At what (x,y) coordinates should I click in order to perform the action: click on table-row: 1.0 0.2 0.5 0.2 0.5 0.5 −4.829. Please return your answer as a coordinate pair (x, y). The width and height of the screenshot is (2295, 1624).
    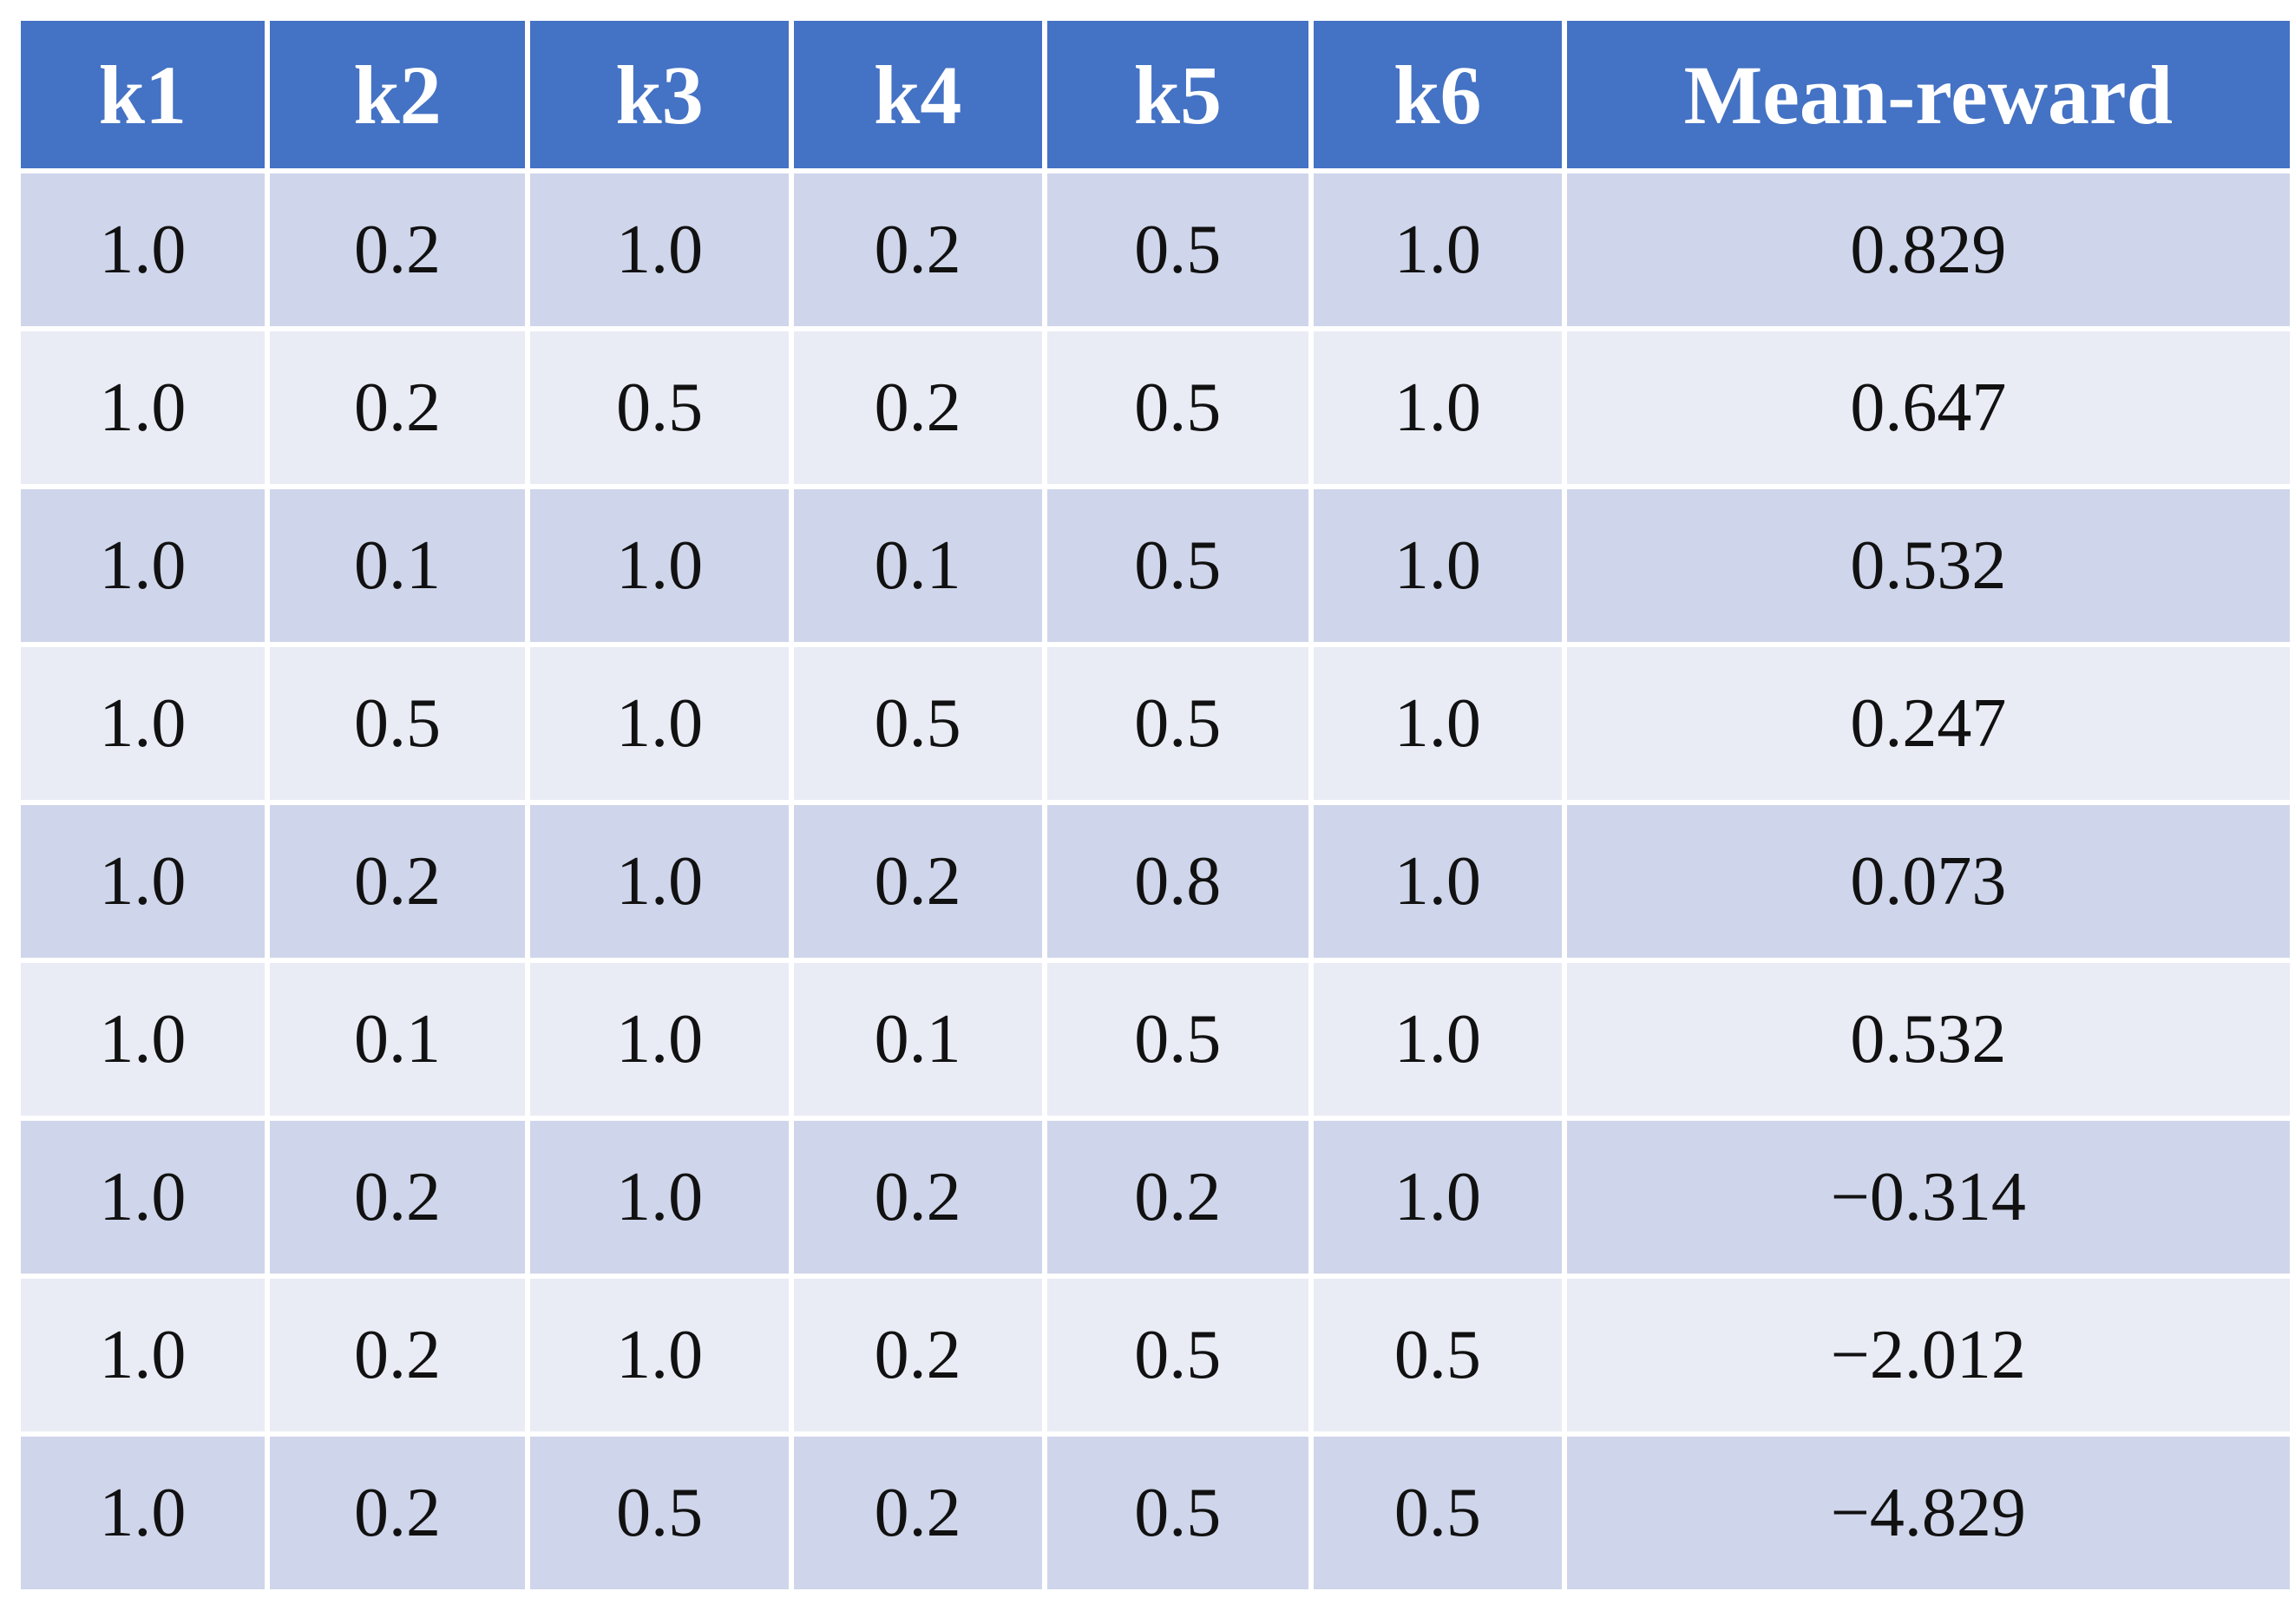
    Looking at the image, I should click on (1155, 1513).